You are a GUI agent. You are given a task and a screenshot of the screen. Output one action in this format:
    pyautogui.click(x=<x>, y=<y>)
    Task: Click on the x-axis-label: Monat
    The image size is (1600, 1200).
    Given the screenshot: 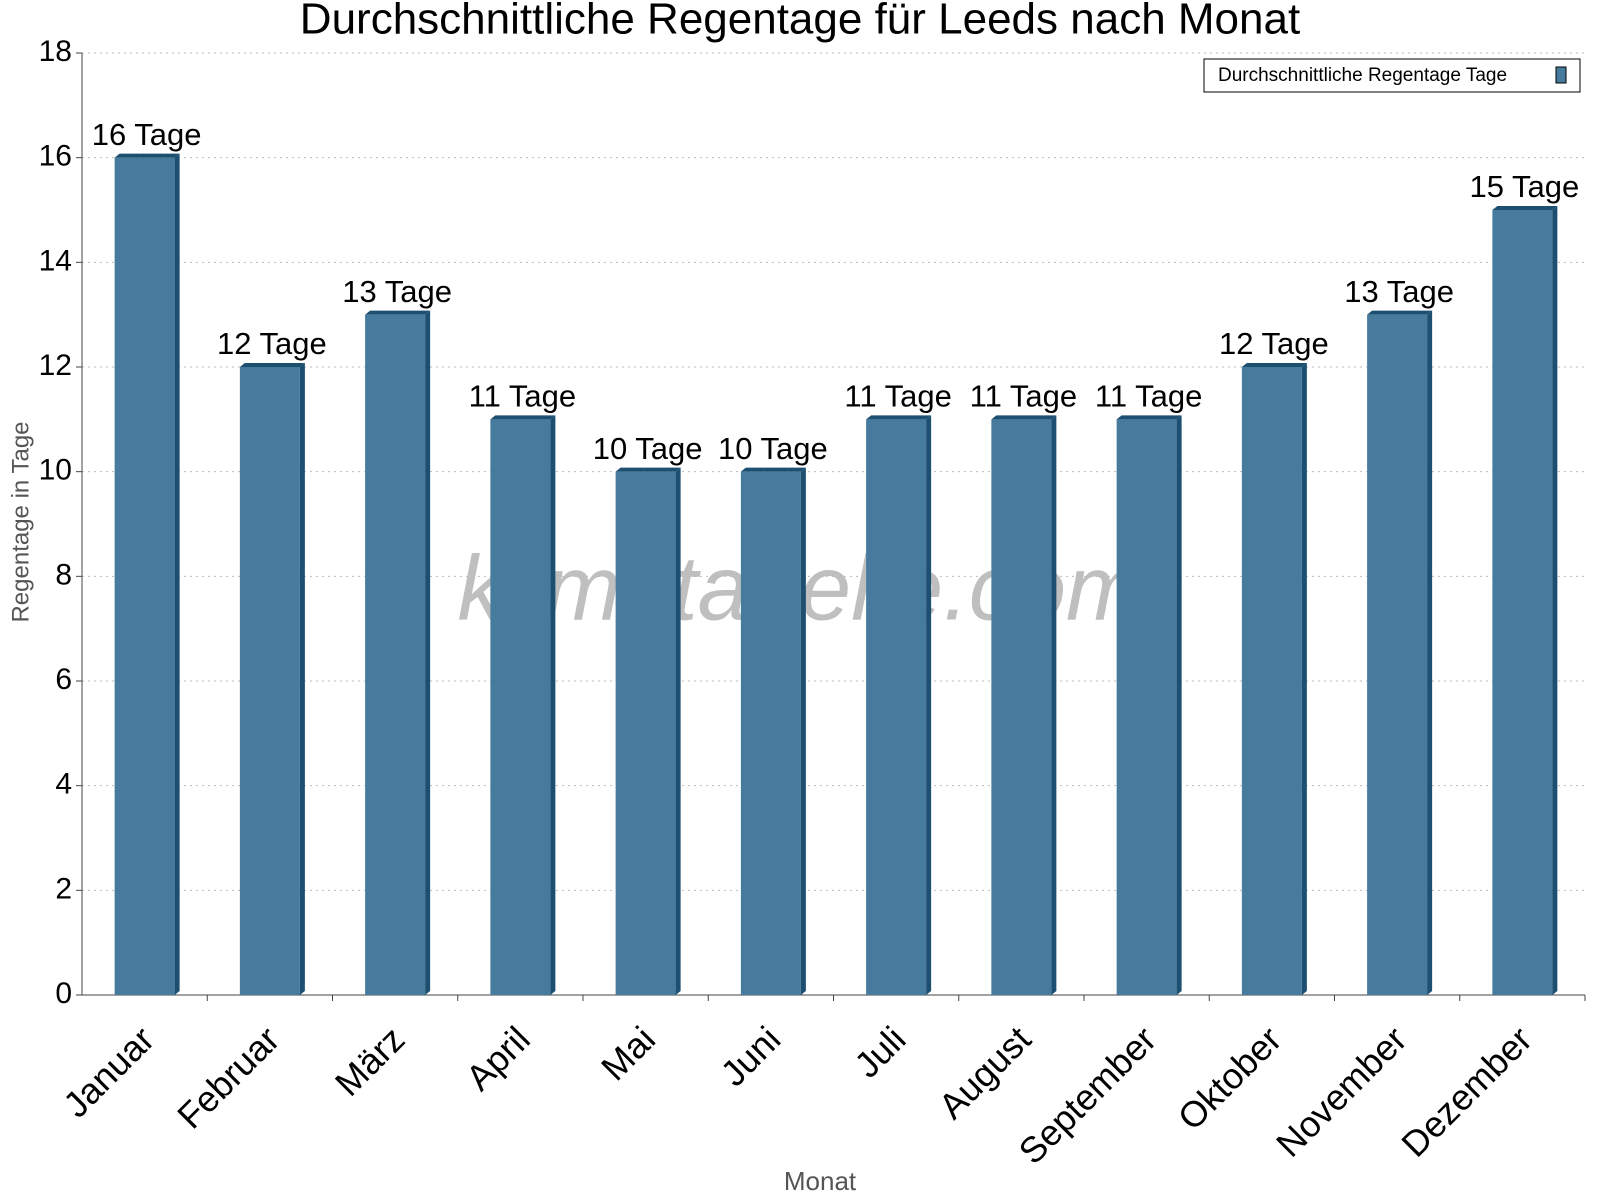 What is the action you would take?
    pyautogui.click(x=820, y=1181)
    